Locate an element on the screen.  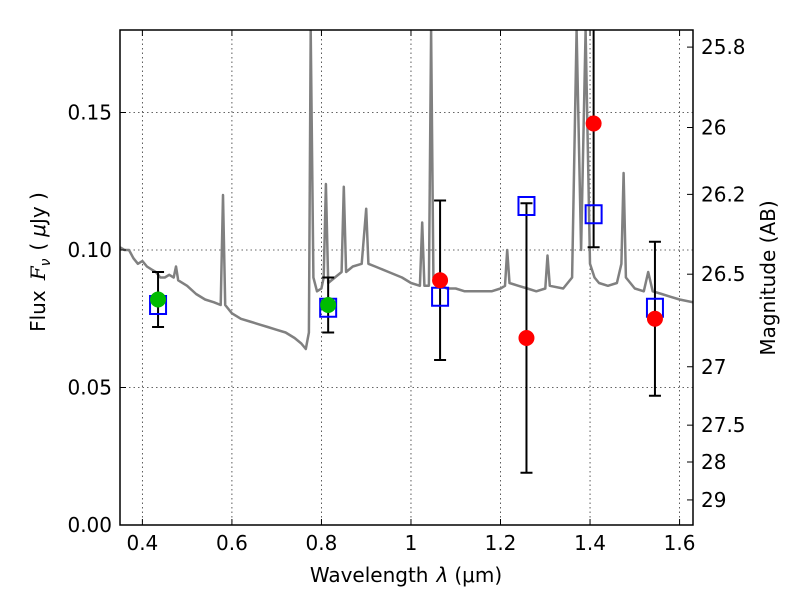
y2-tick-label: 25.8 is located at coordinates (723, 47).